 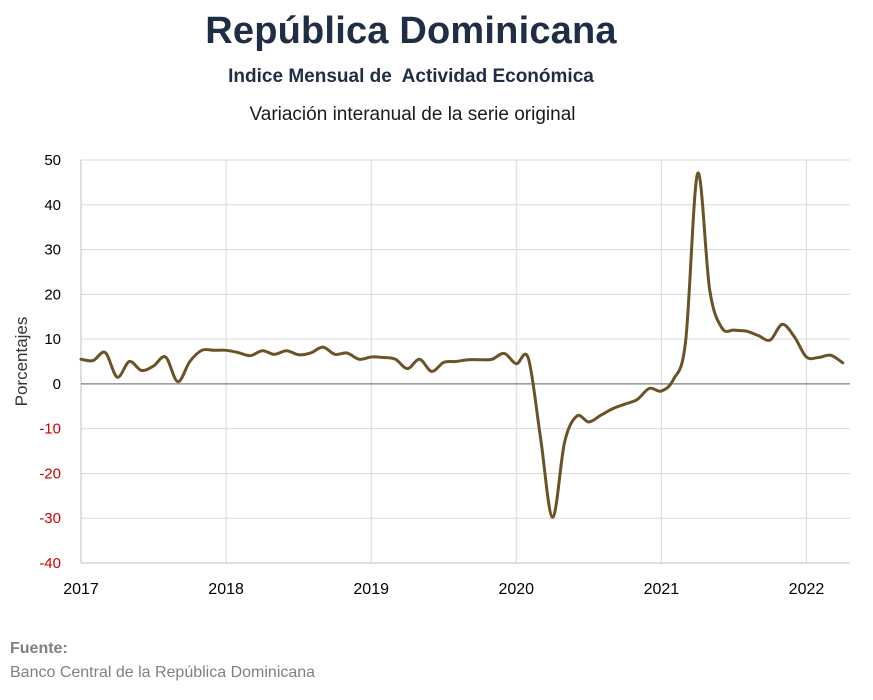 What do you see at coordinates (371, 589) in the screenshot?
I see `x-tick-label: 2019` at bounding box center [371, 589].